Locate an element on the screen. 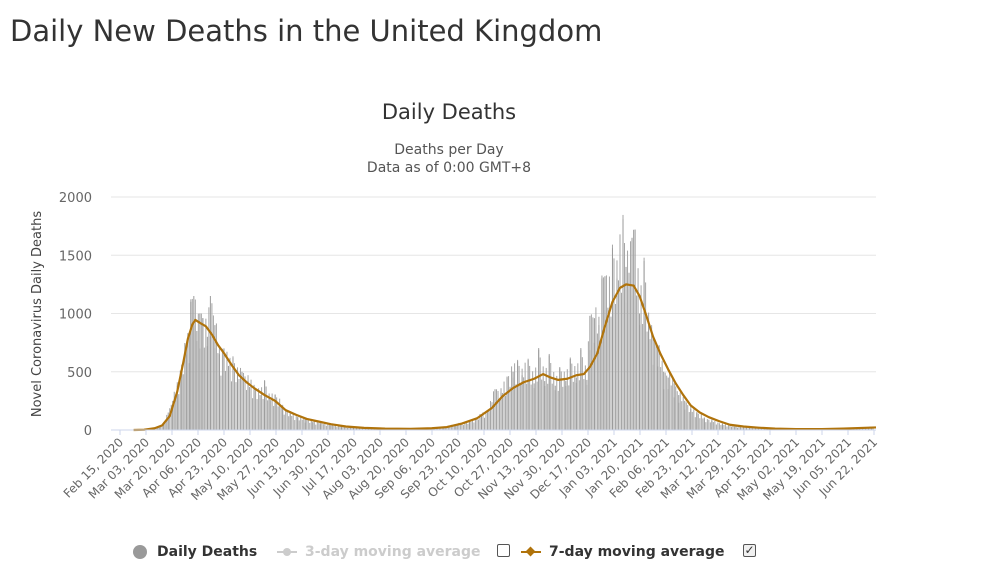 The height and width of the screenshot is (570, 999). chart-subtitle-line-2: Data as of 0:00 GMT+8 is located at coordinates (449, 168).